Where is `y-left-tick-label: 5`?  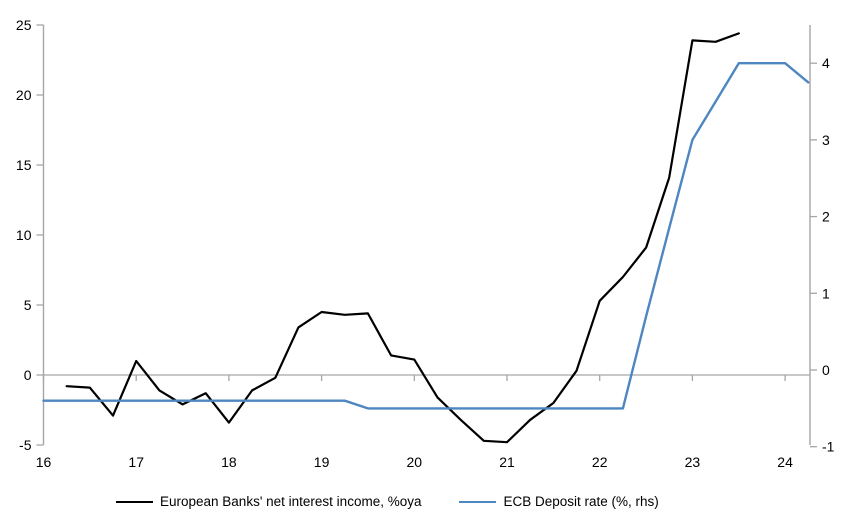 y-left-tick-label: 5 is located at coordinates (28, 305).